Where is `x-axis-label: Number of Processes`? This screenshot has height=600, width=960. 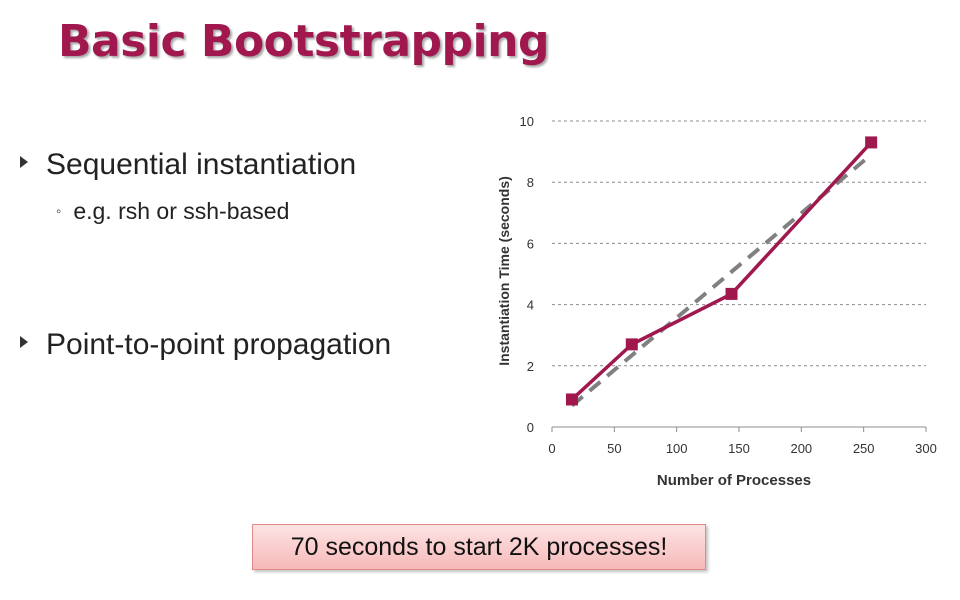
x-axis-label: Number of Processes is located at coordinates (734, 480).